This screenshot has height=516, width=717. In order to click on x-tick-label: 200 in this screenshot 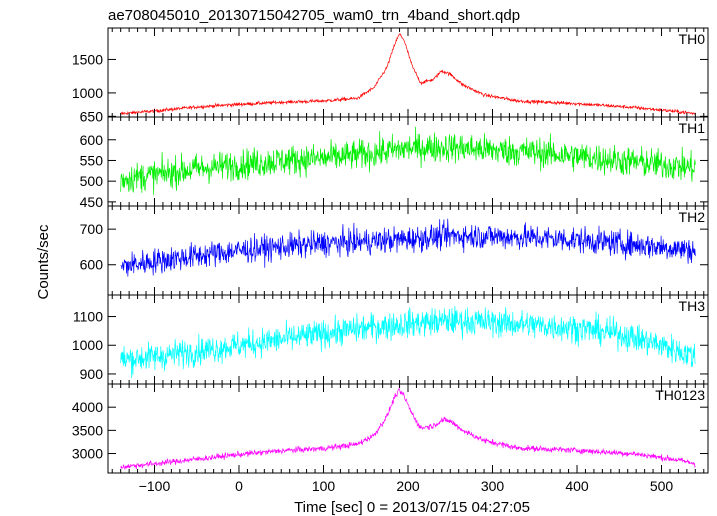, I will do `click(408, 486)`.